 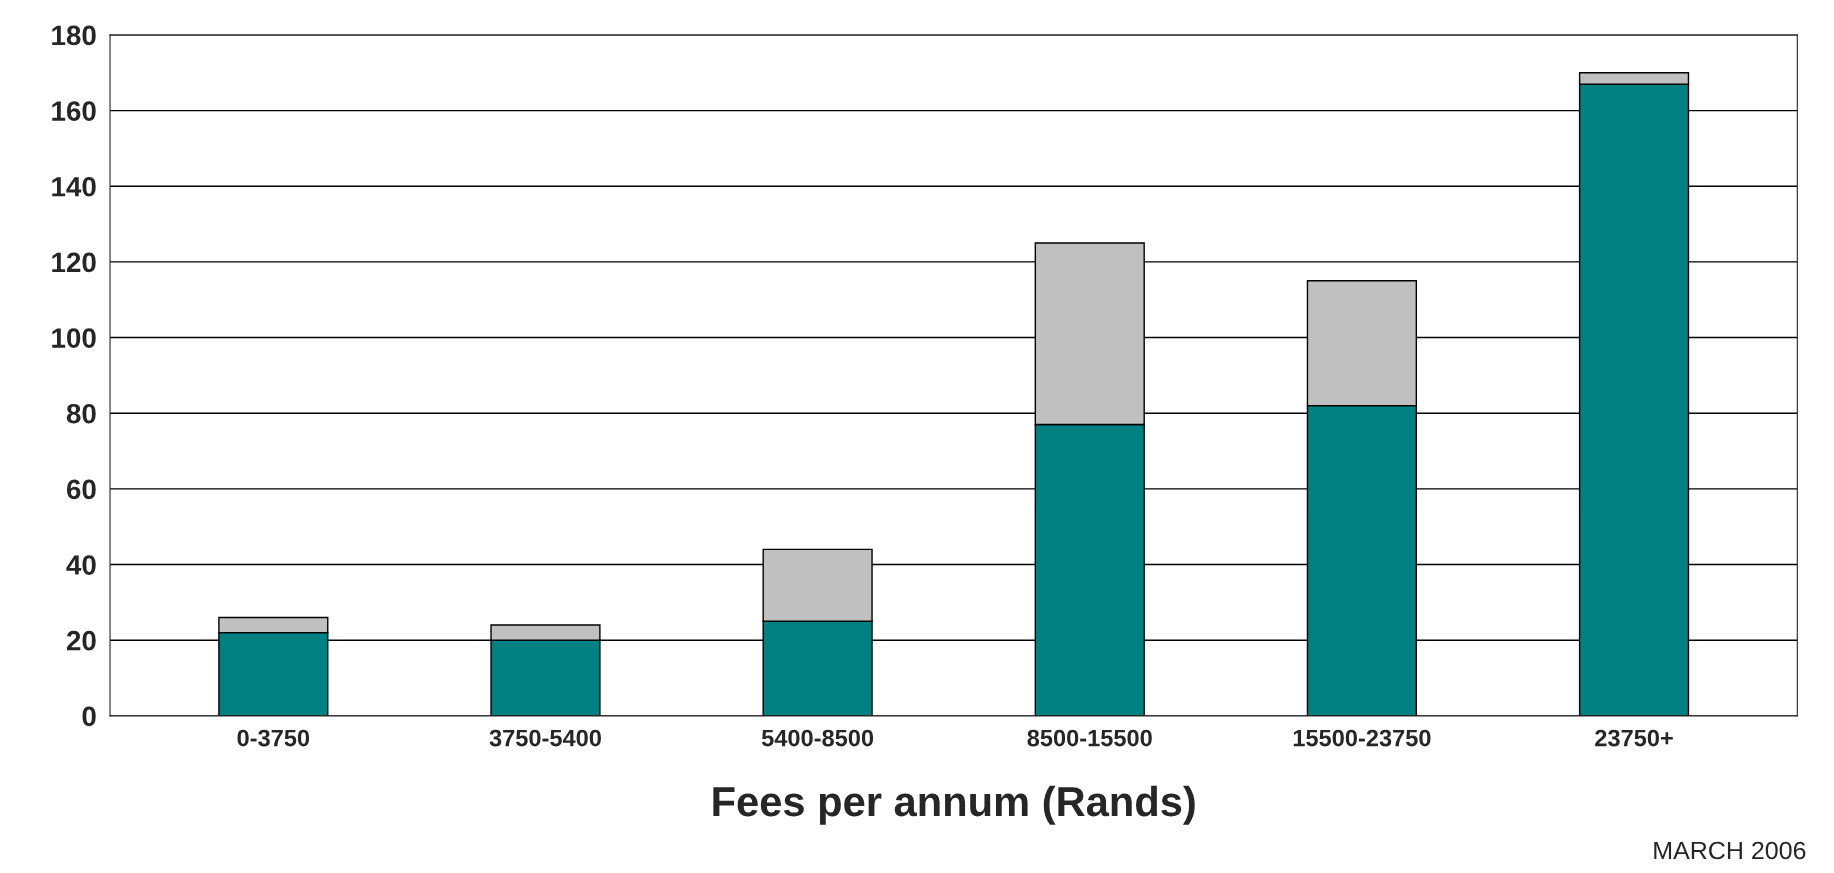 What do you see at coordinates (81, 640) in the screenshot?
I see `y-tick-label: 20` at bounding box center [81, 640].